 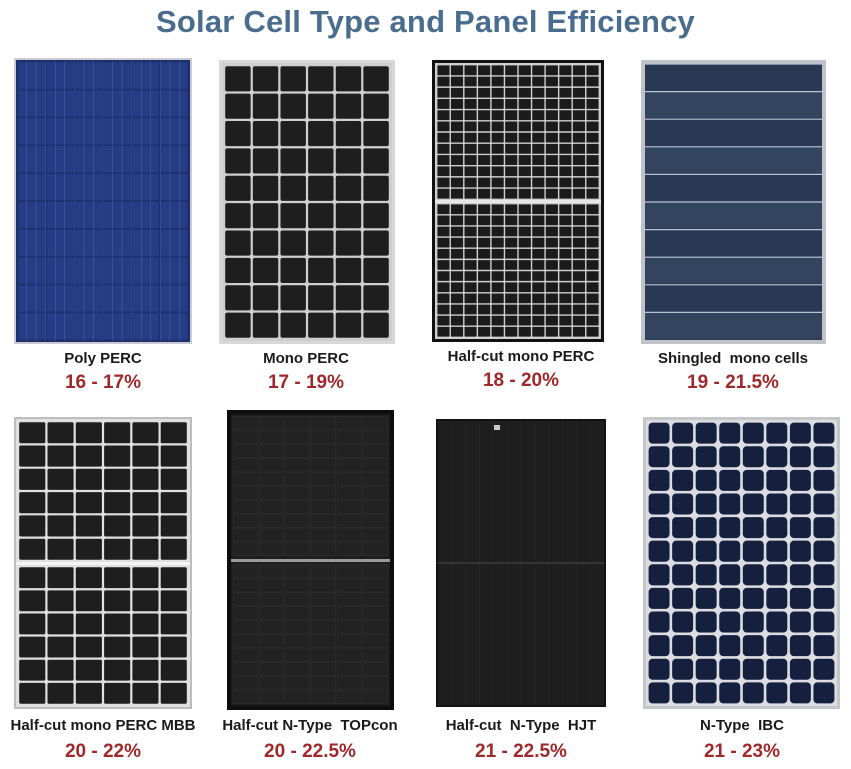 What do you see at coordinates (310, 751) in the screenshot?
I see `panel-efficiency-topcon: 20 - 22.5%` at bounding box center [310, 751].